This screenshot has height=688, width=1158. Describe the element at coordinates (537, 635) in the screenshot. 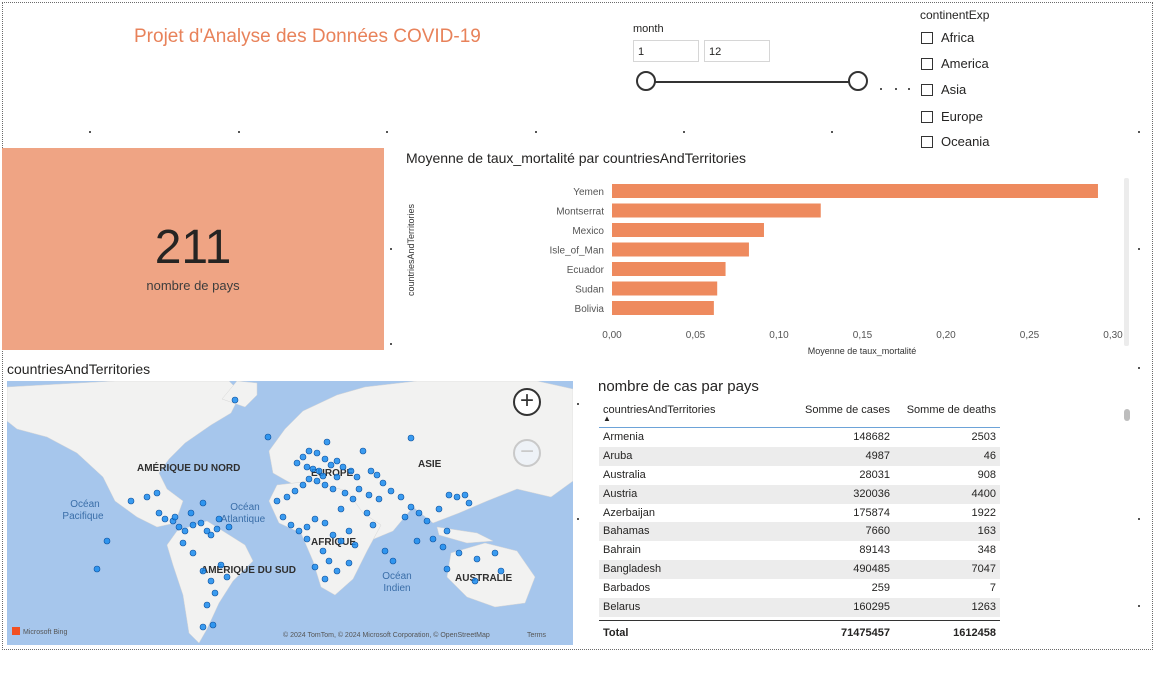

I see `map-terms-link: Terms` at that location.